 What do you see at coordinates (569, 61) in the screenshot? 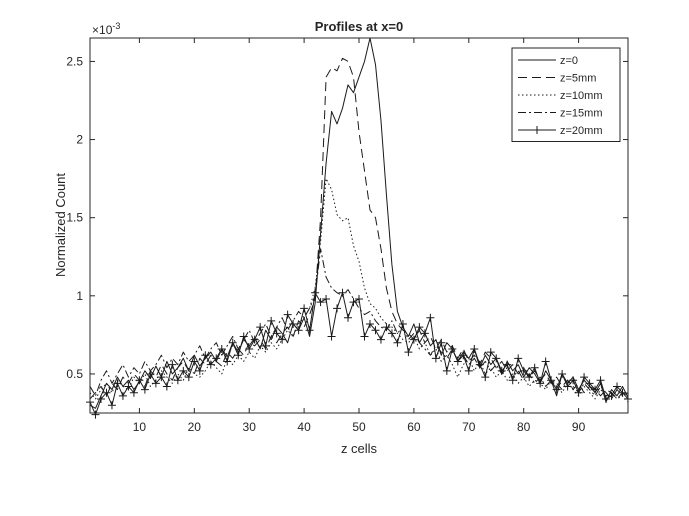
I see `legend-label: z=0` at bounding box center [569, 61].